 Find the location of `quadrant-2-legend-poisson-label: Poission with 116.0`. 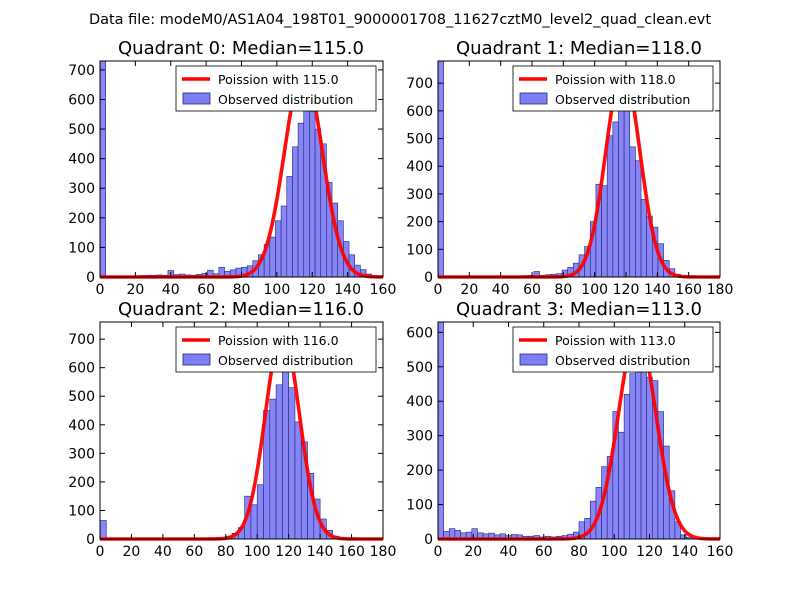

quadrant-2-legend-poisson-label: Poission with 116.0 is located at coordinates (278, 340).